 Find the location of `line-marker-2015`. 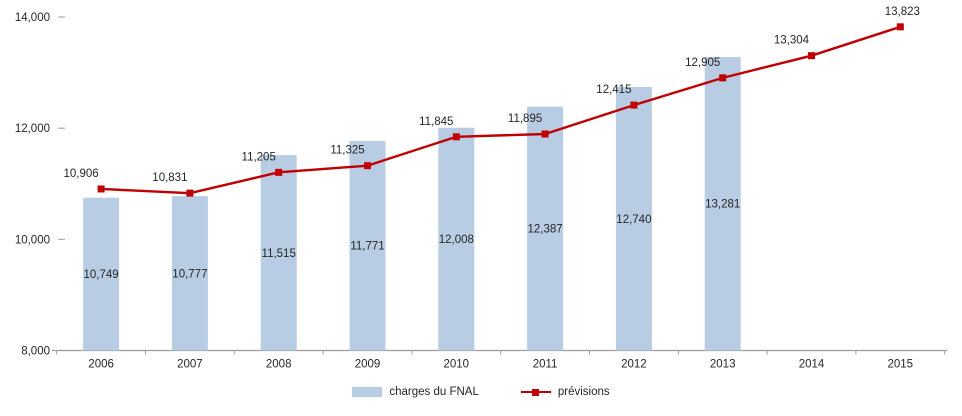

line-marker-2015 is located at coordinates (900, 27).